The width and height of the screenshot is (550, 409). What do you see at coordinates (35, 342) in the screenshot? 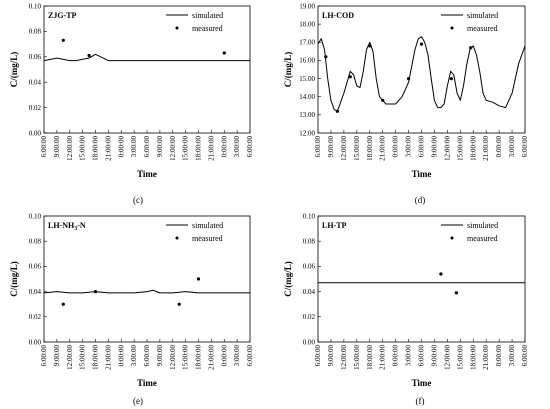
I see `y-tick-label: 0.00` at bounding box center [35, 342].